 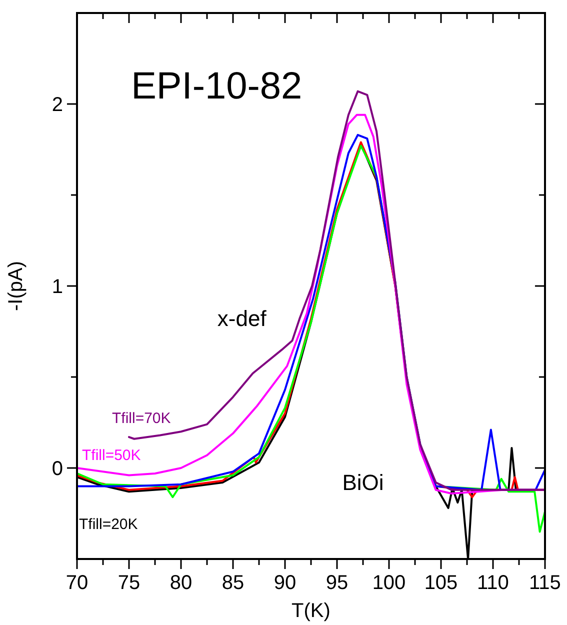 I want to click on x-tick-label: 70, so click(x=77, y=583).